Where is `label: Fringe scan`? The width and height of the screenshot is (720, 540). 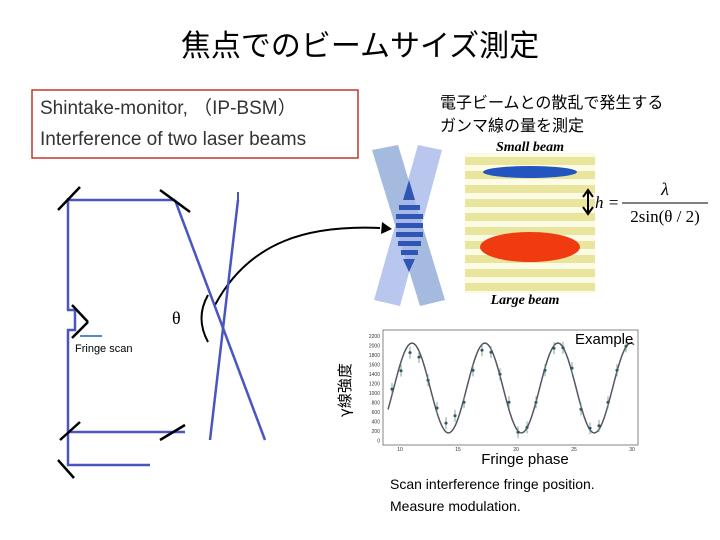
label: Fringe scan is located at coordinates (103, 349).